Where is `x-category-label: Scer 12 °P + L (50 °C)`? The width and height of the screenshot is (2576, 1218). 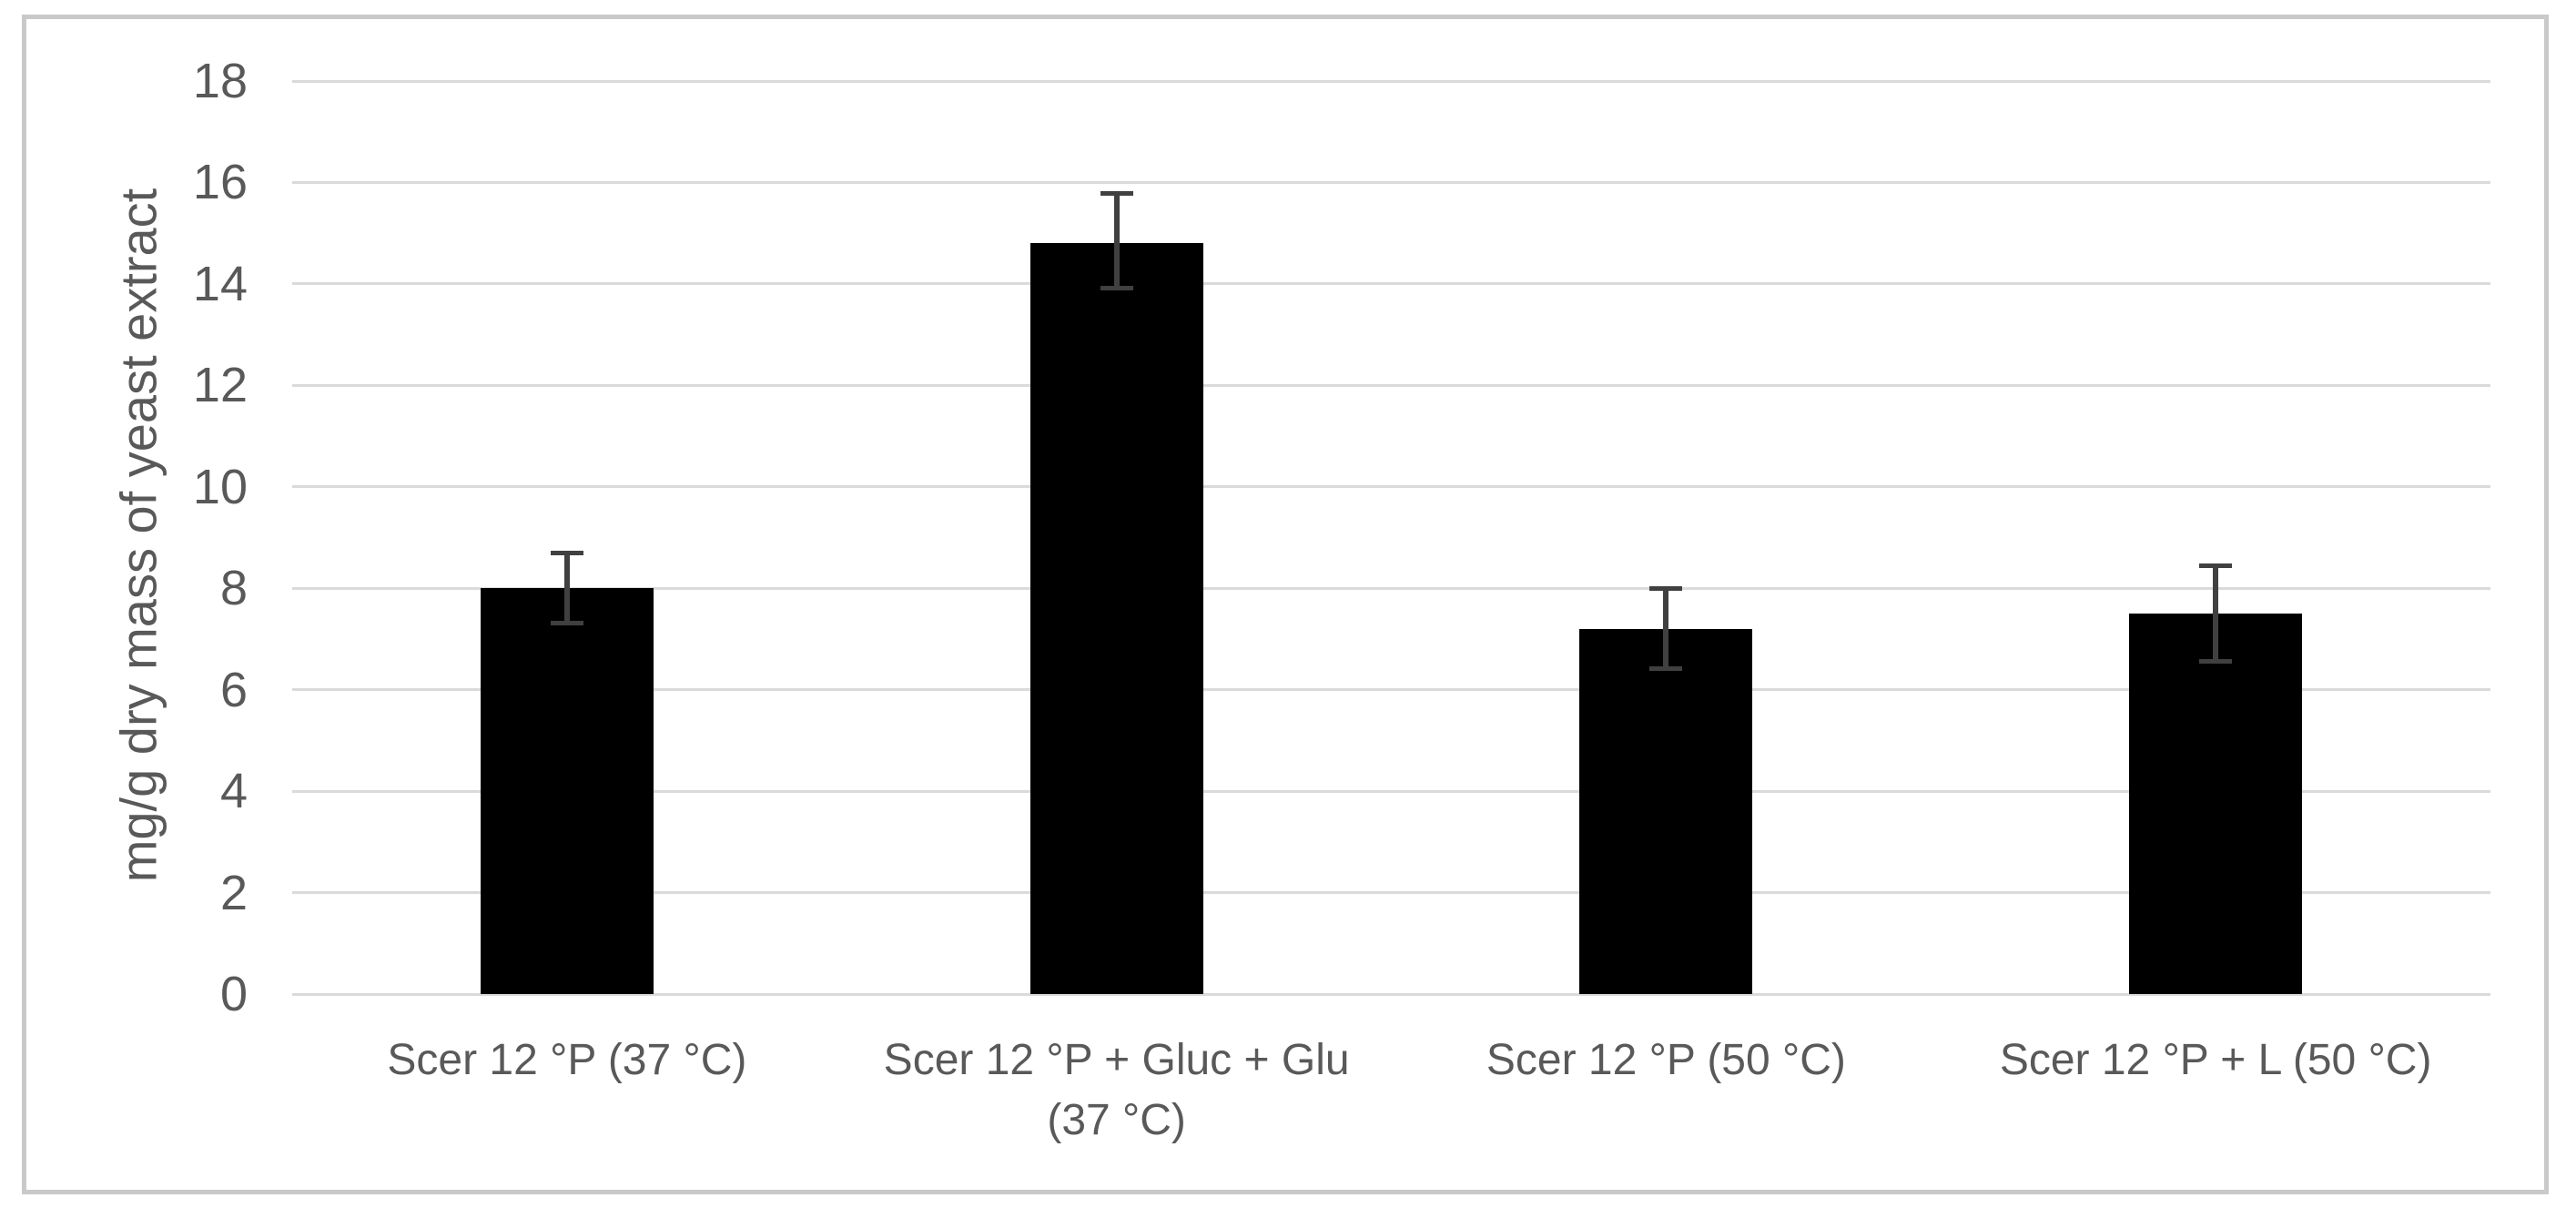
x-category-label: Scer 12 °P + L (50 °C) is located at coordinates (2215, 1060).